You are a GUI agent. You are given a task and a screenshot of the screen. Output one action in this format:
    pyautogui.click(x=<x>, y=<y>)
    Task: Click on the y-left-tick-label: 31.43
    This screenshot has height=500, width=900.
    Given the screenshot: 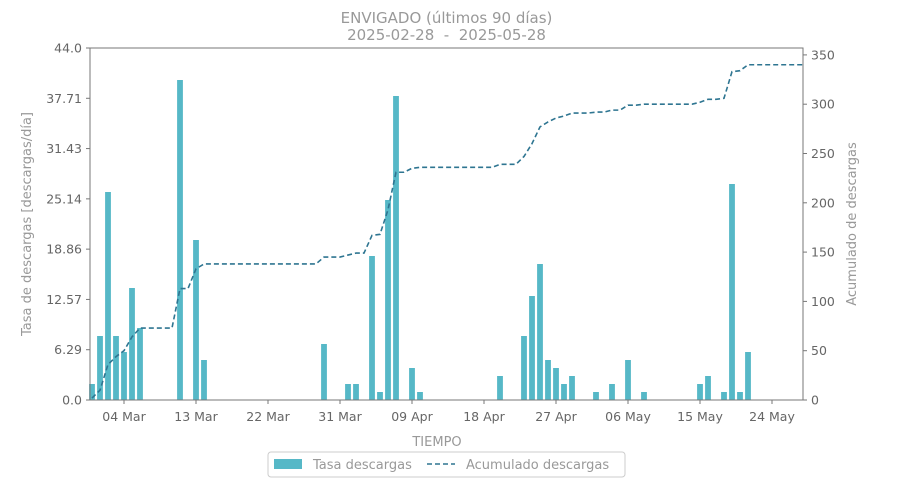 What is the action you would take?
    pyautogui.click(x=64, y=148)
    